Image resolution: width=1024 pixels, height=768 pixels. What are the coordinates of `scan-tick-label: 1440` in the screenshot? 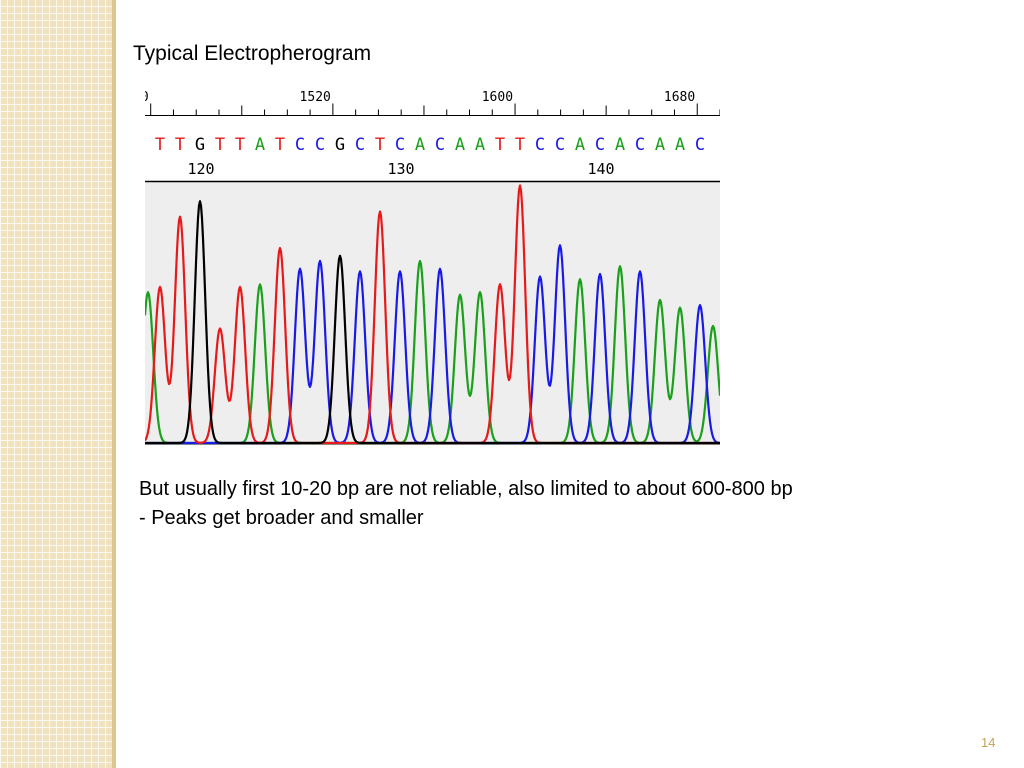 It's located at (147, 97).